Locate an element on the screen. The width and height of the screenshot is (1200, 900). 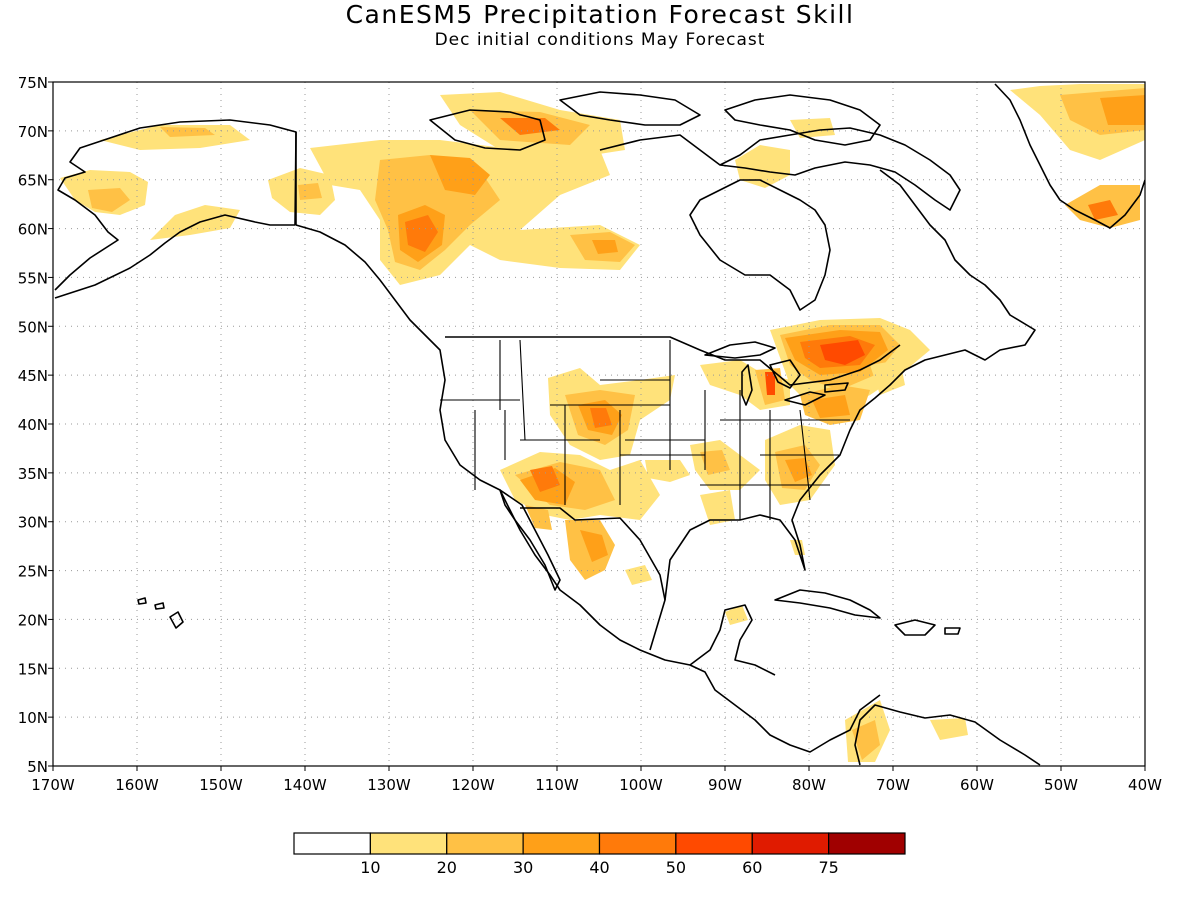
skill-region-sierra-madre-core is located at coordinates (594, 546).